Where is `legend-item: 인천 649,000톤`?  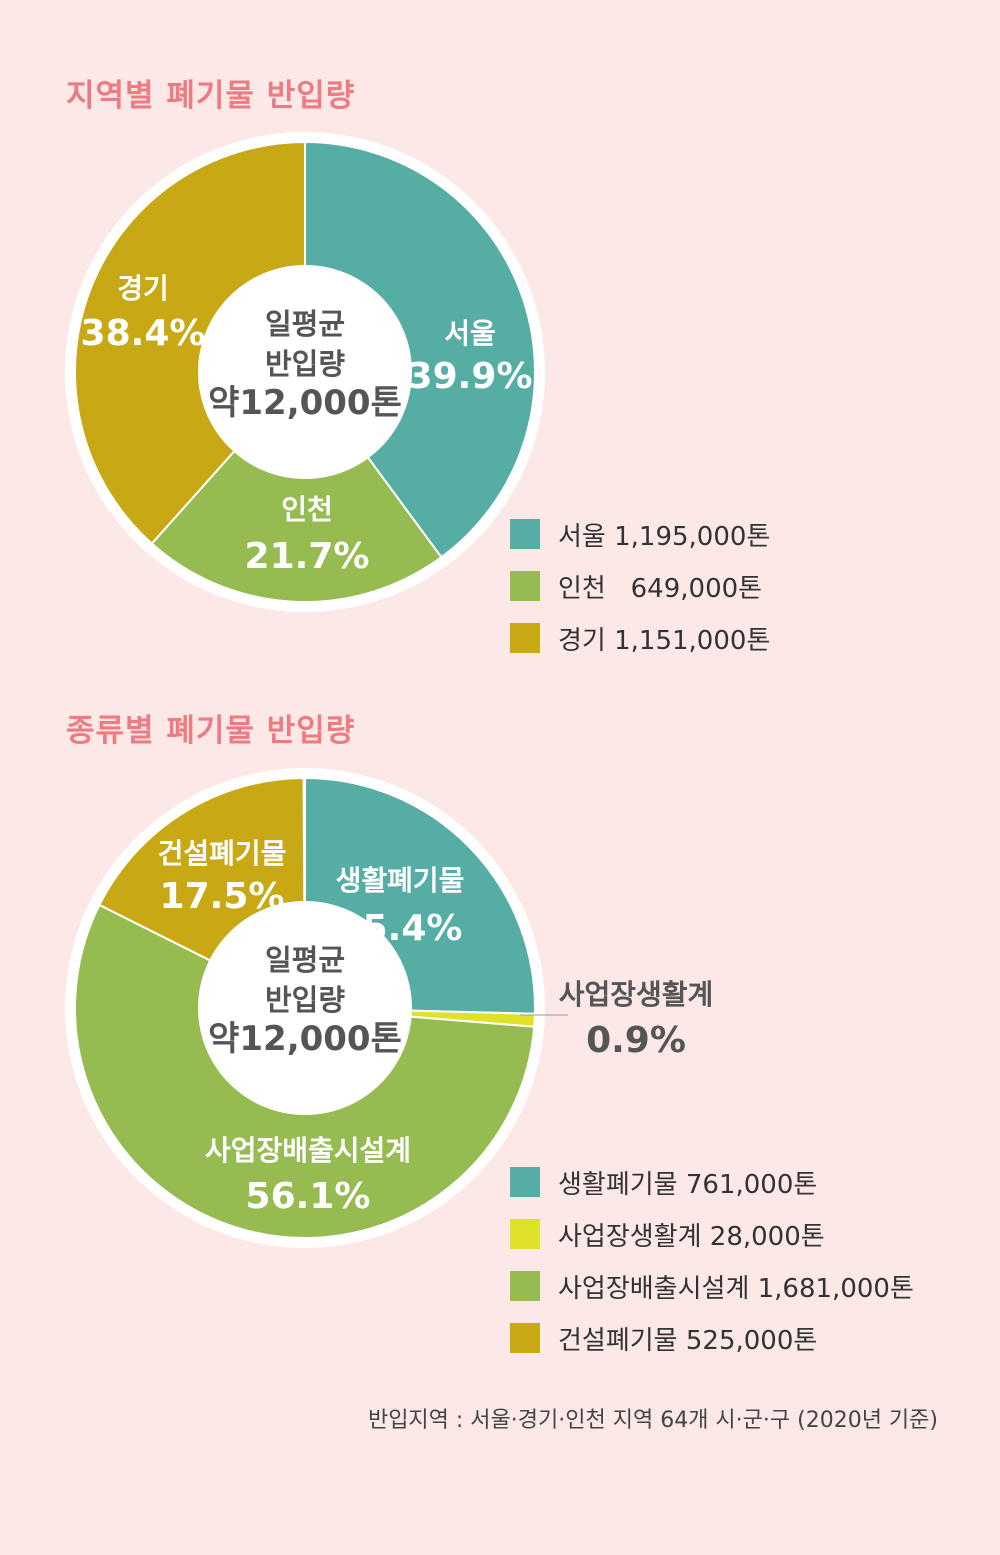 legend-item: 인천 649,000톤 is located at coordinates (640, 586).